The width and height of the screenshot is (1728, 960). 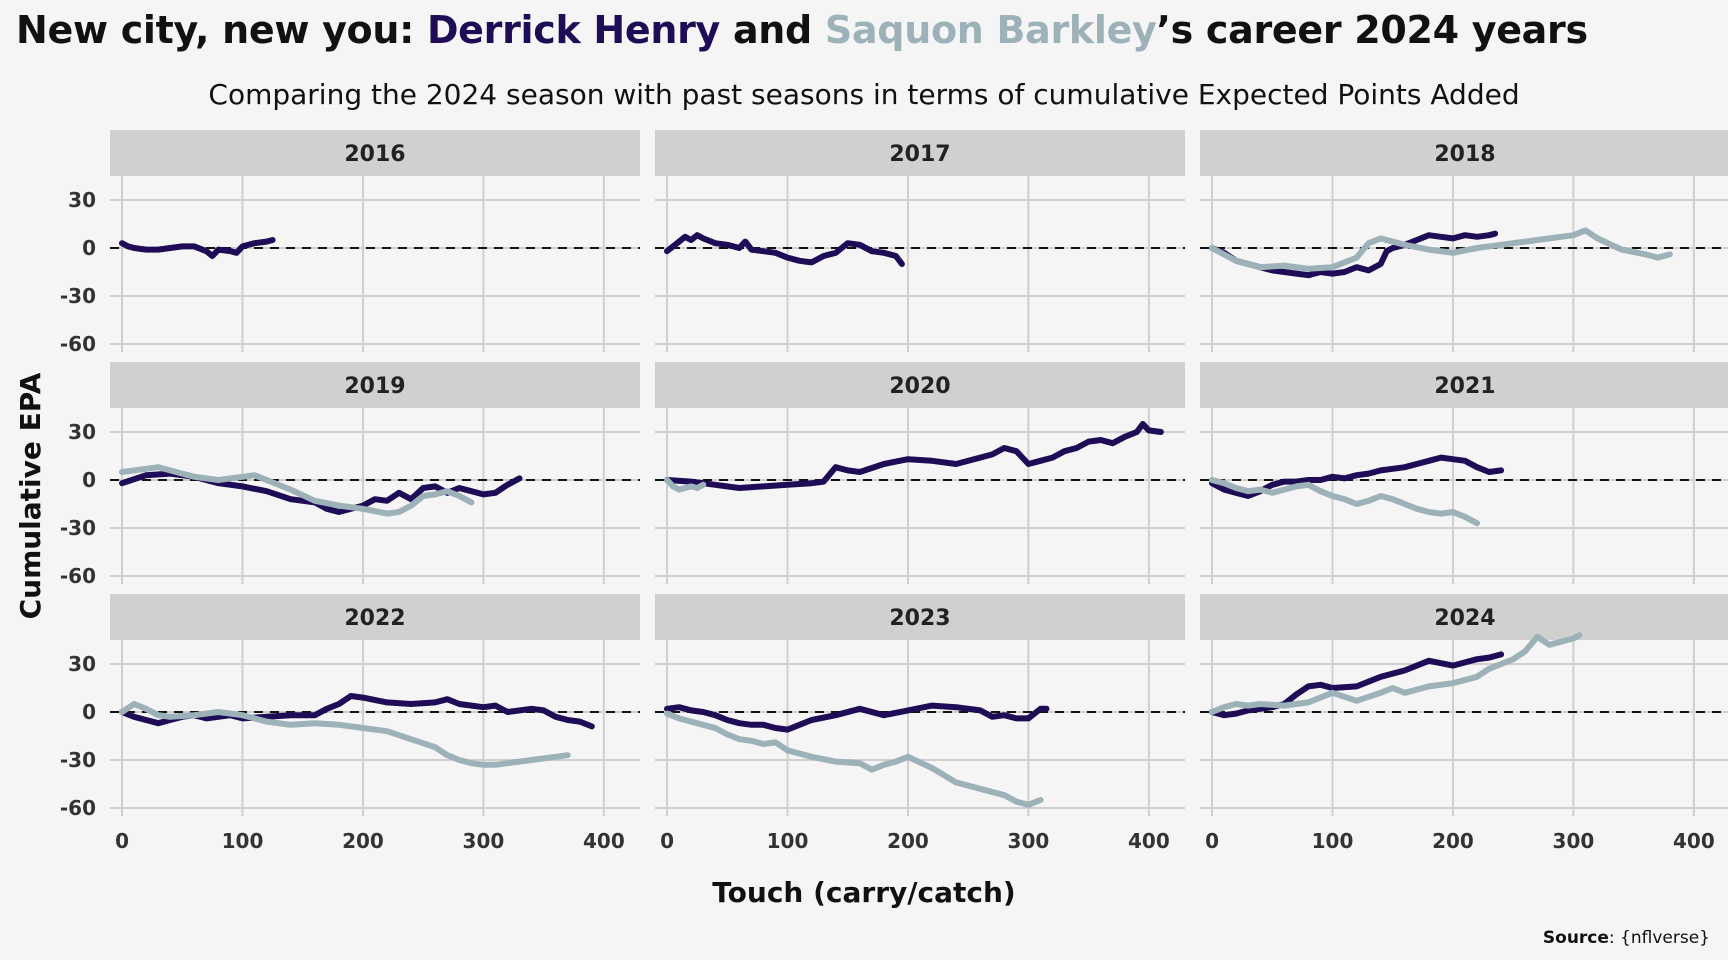 What do you see at coordinates (221, 30) in the screenshot?
I see `title-part1: New city, new you:` at bounding box center [221, 30].